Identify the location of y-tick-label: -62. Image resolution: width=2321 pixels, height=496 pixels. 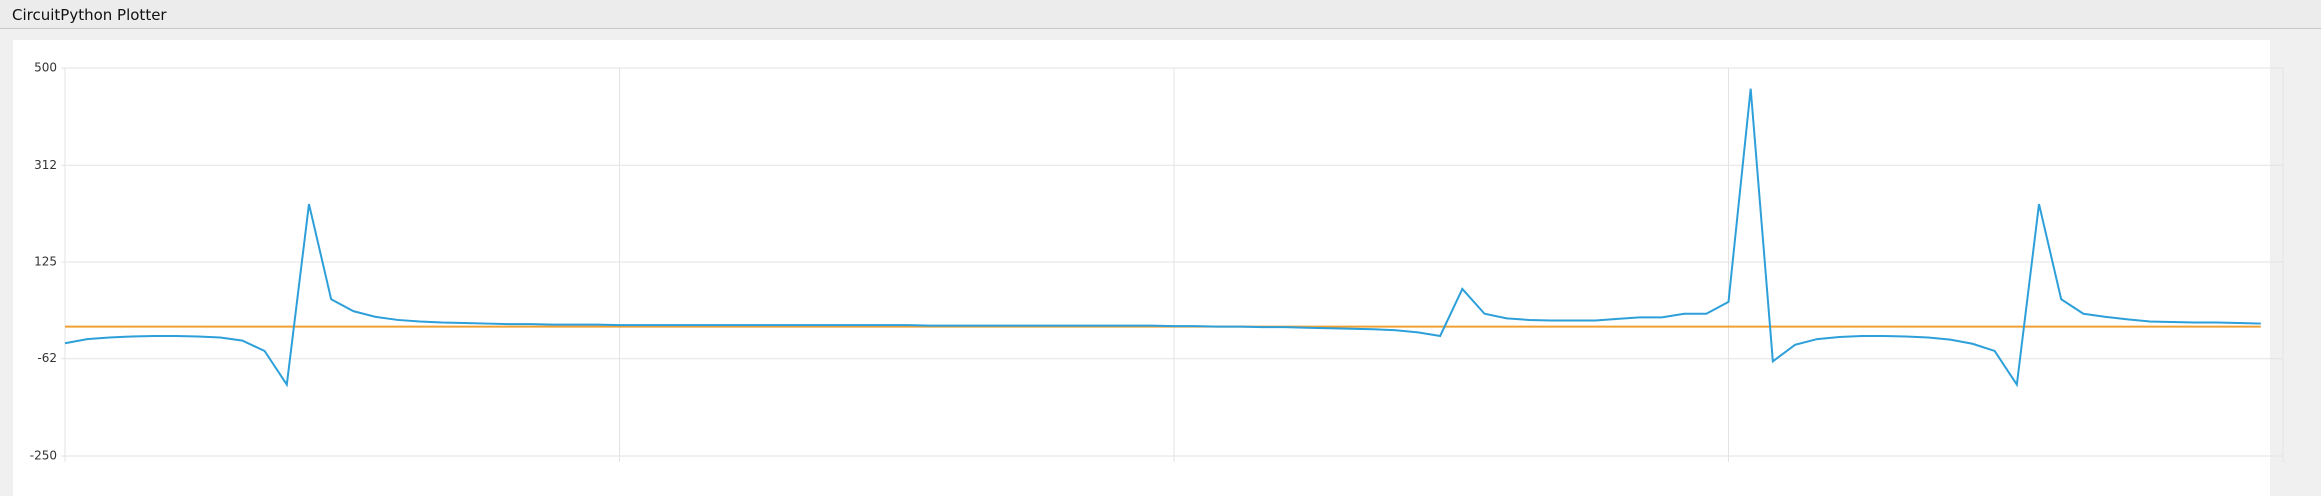
(47, 358).